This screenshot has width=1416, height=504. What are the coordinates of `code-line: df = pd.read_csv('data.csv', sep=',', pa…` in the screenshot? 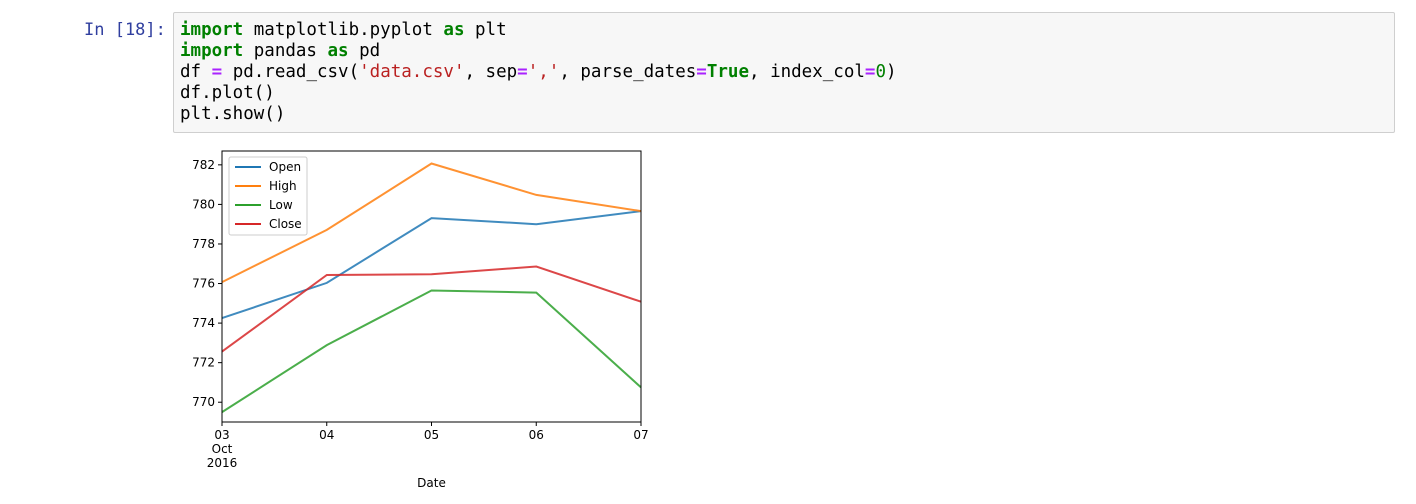 It's located at (538, 72).